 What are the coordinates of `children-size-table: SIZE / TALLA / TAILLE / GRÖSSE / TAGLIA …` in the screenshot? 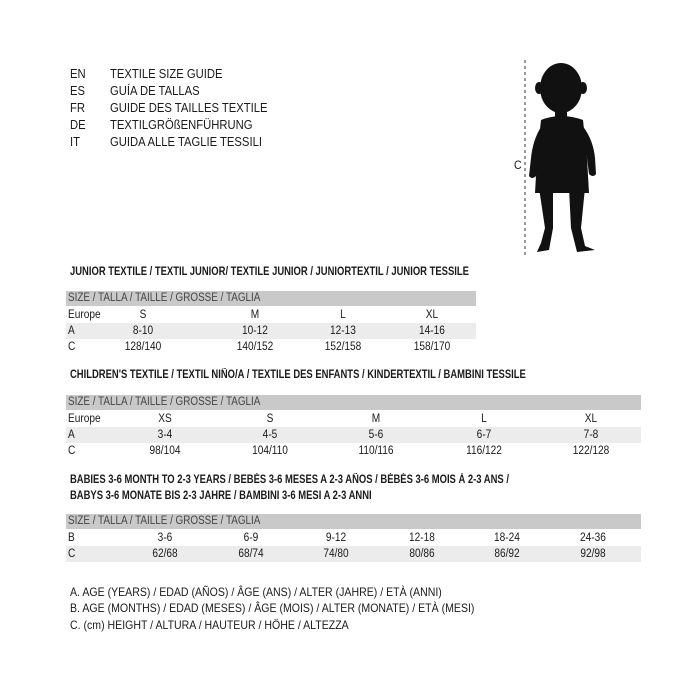 It's located at (353, 428).